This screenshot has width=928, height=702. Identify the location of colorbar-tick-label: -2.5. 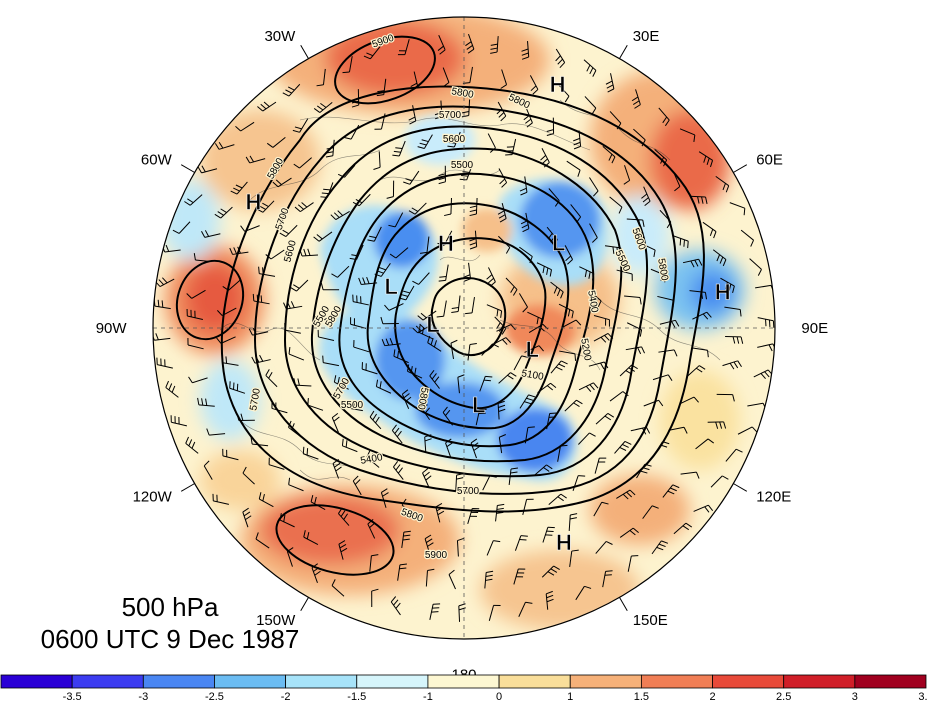
(214, 696).